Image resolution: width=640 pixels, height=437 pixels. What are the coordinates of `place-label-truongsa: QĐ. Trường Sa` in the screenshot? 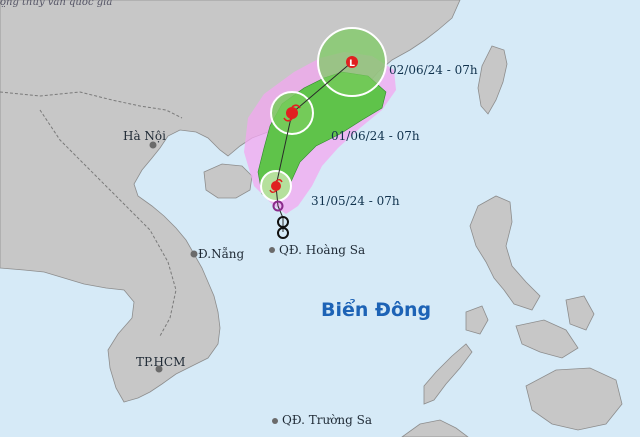 It's located at (327, 420).